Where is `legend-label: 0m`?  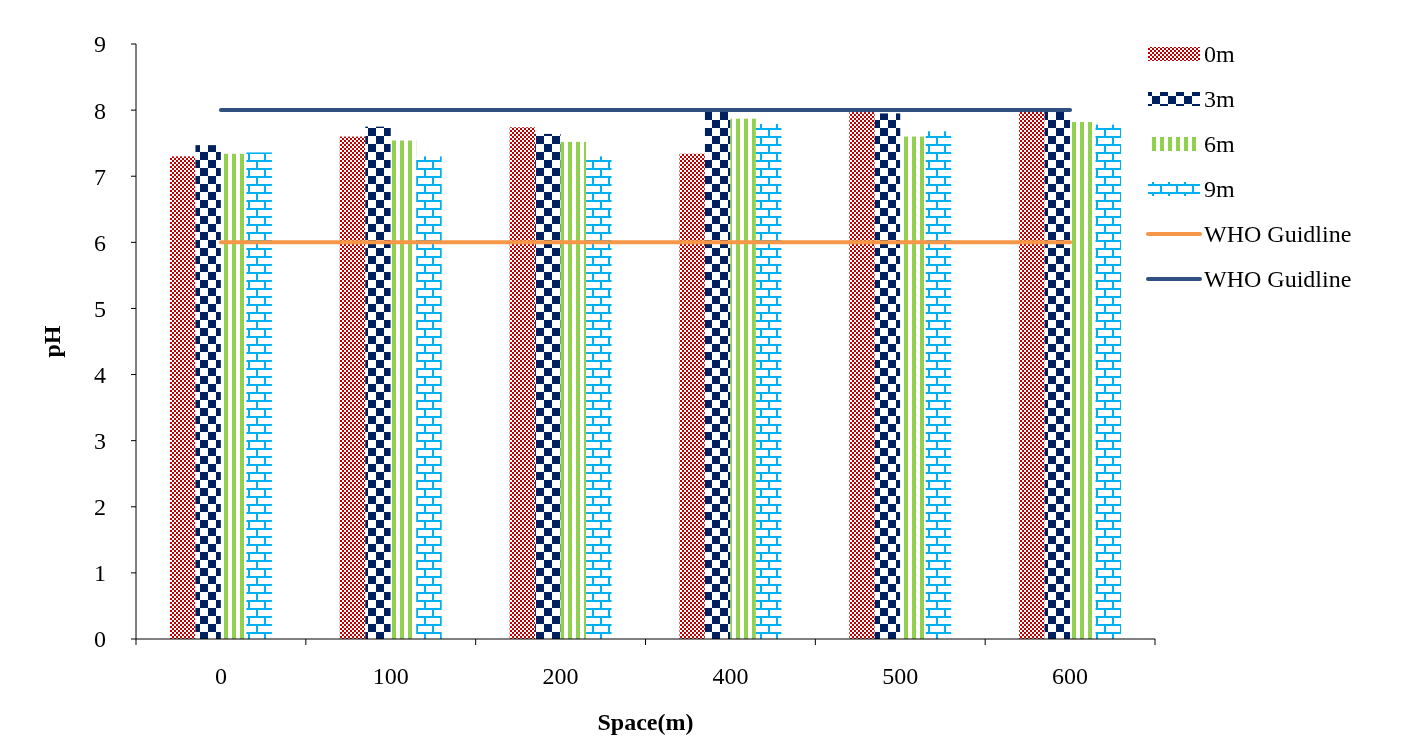
legend-label: 0m is located at coordinates (1219, 54).